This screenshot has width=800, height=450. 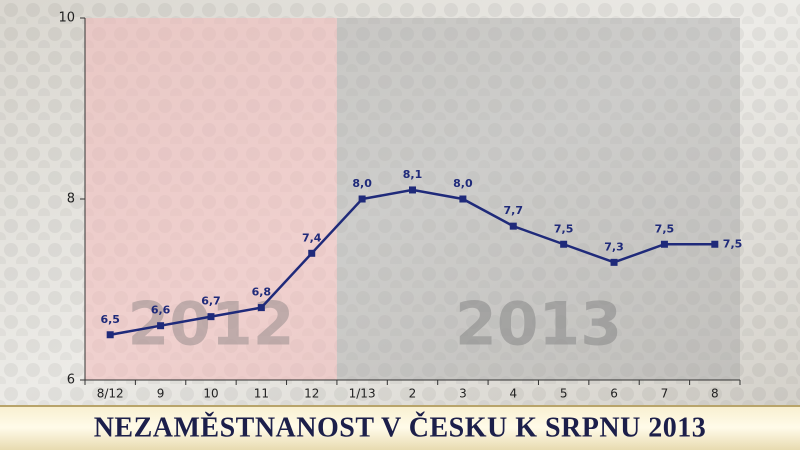 What do you see at coordinates (110, 394) in the screenshot?
I see `x-tick-label: 8/12` at bounding box center [110, 394].